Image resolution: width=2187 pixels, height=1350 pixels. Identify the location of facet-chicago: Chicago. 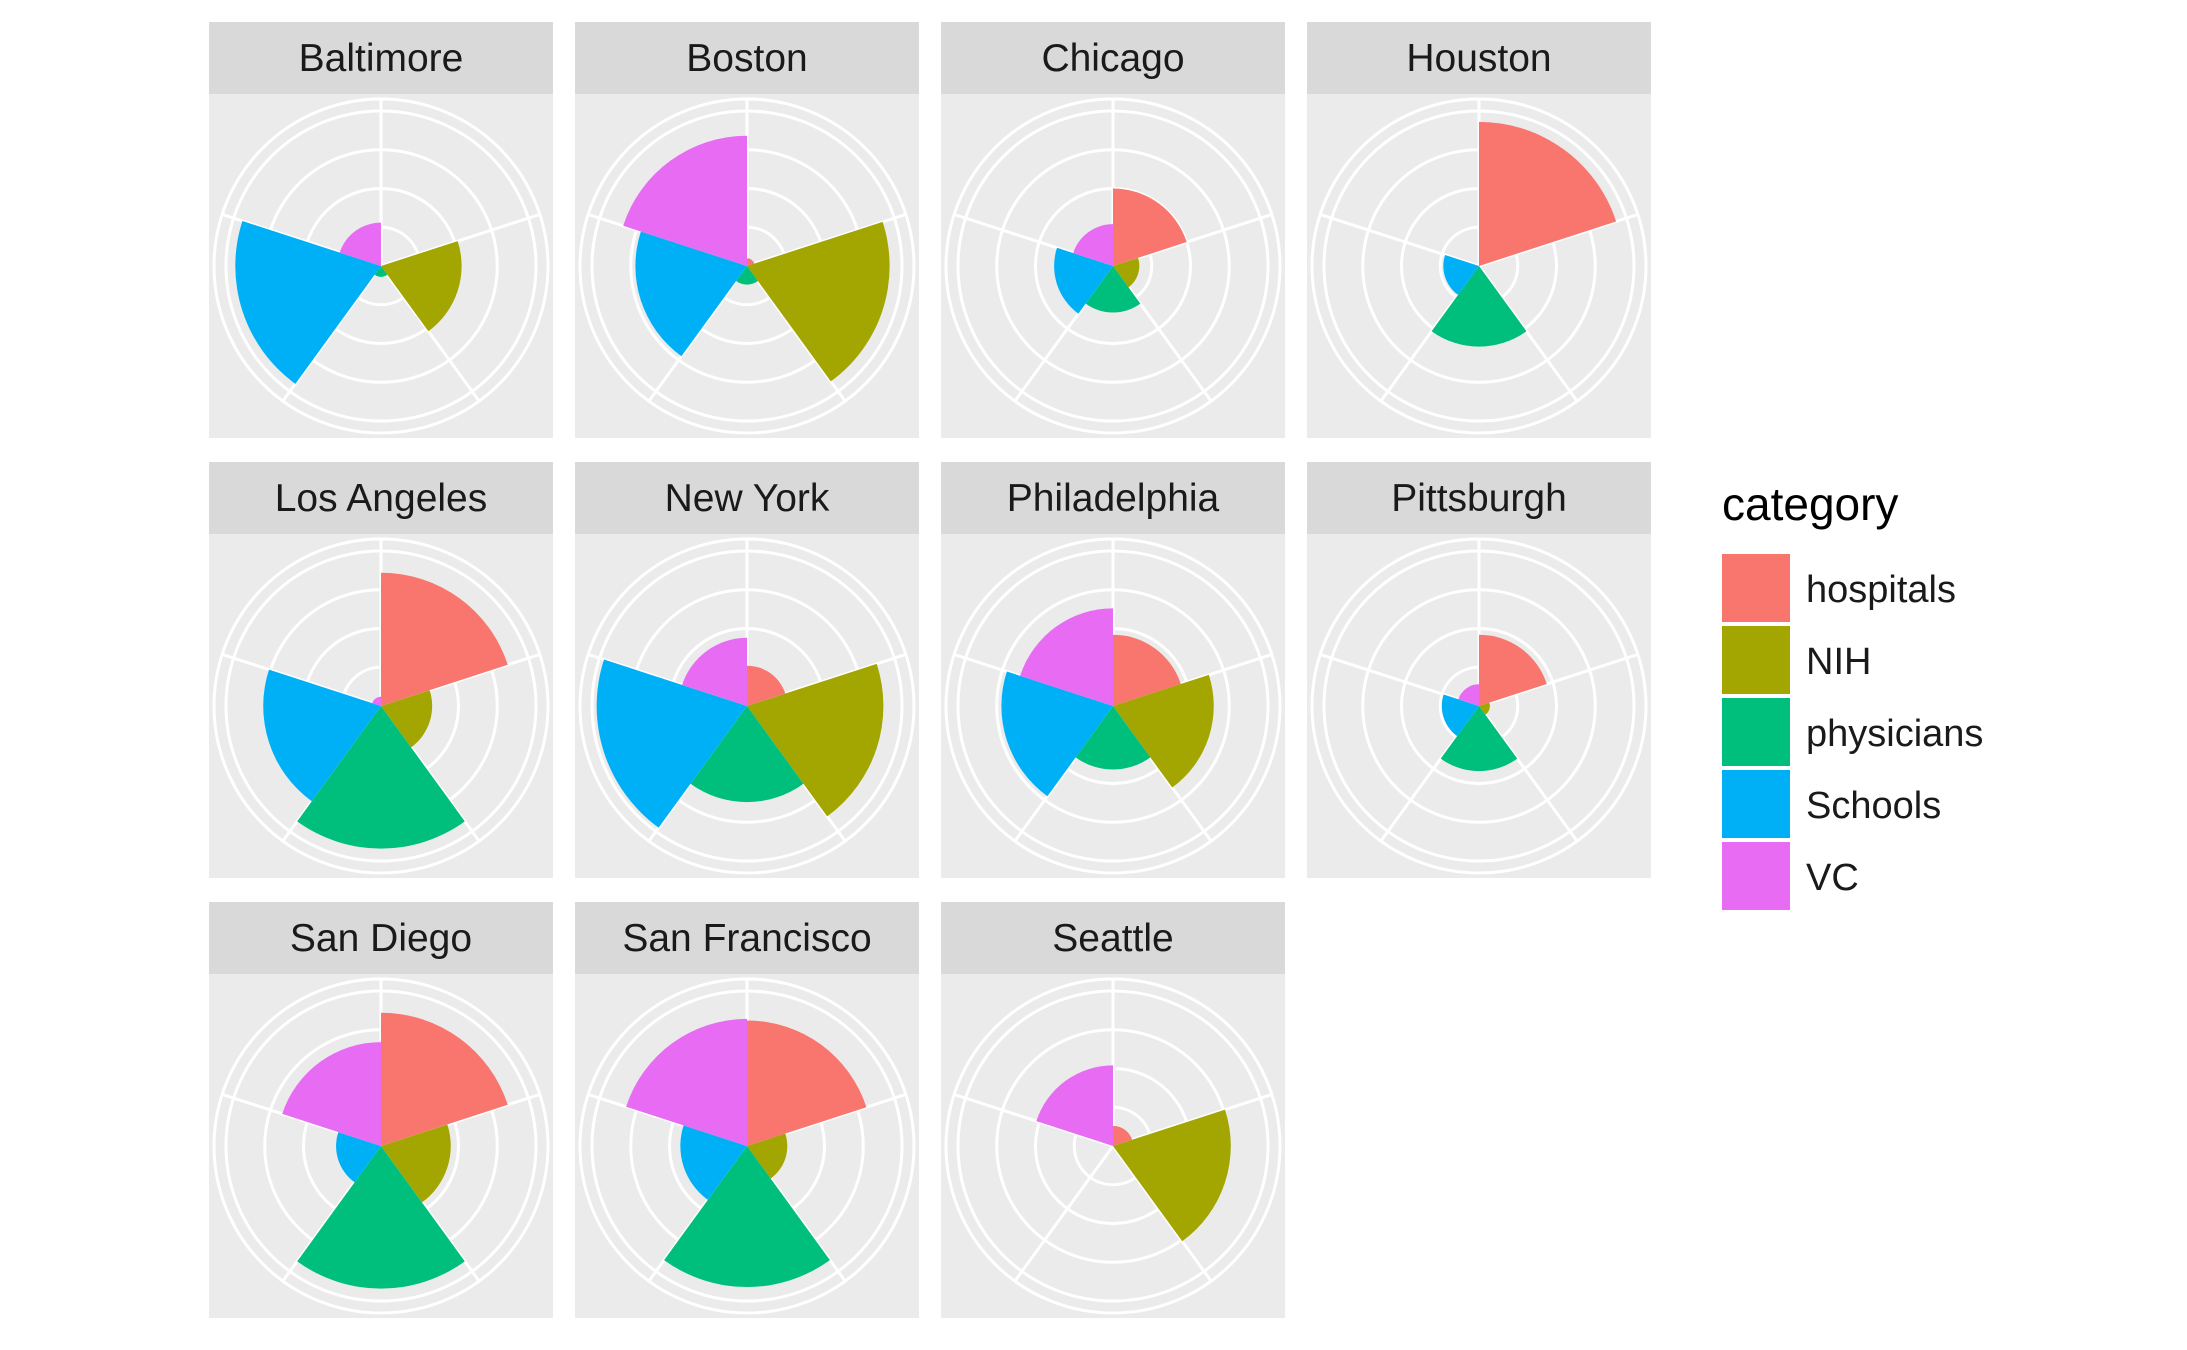
(1113, 230).